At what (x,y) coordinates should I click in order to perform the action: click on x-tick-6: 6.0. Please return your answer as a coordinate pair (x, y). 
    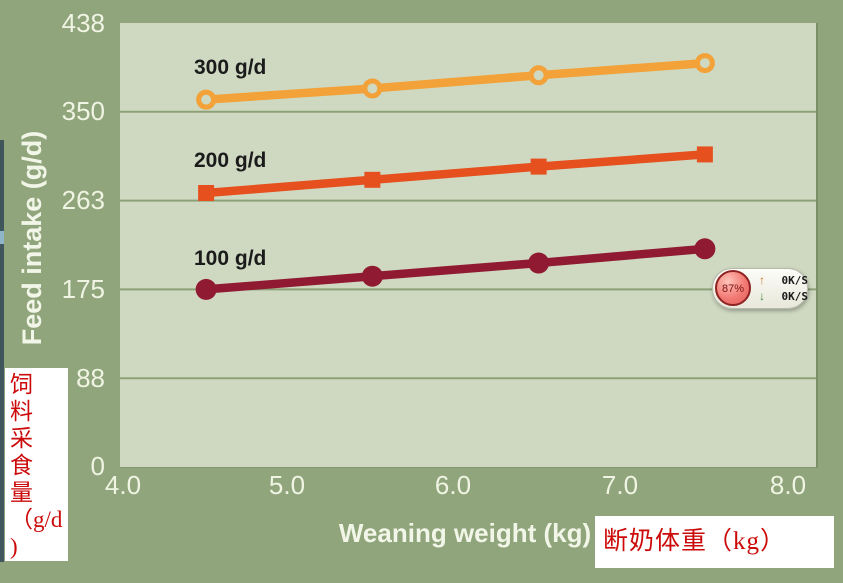
    Looking at the image, I should click on (453, 485).